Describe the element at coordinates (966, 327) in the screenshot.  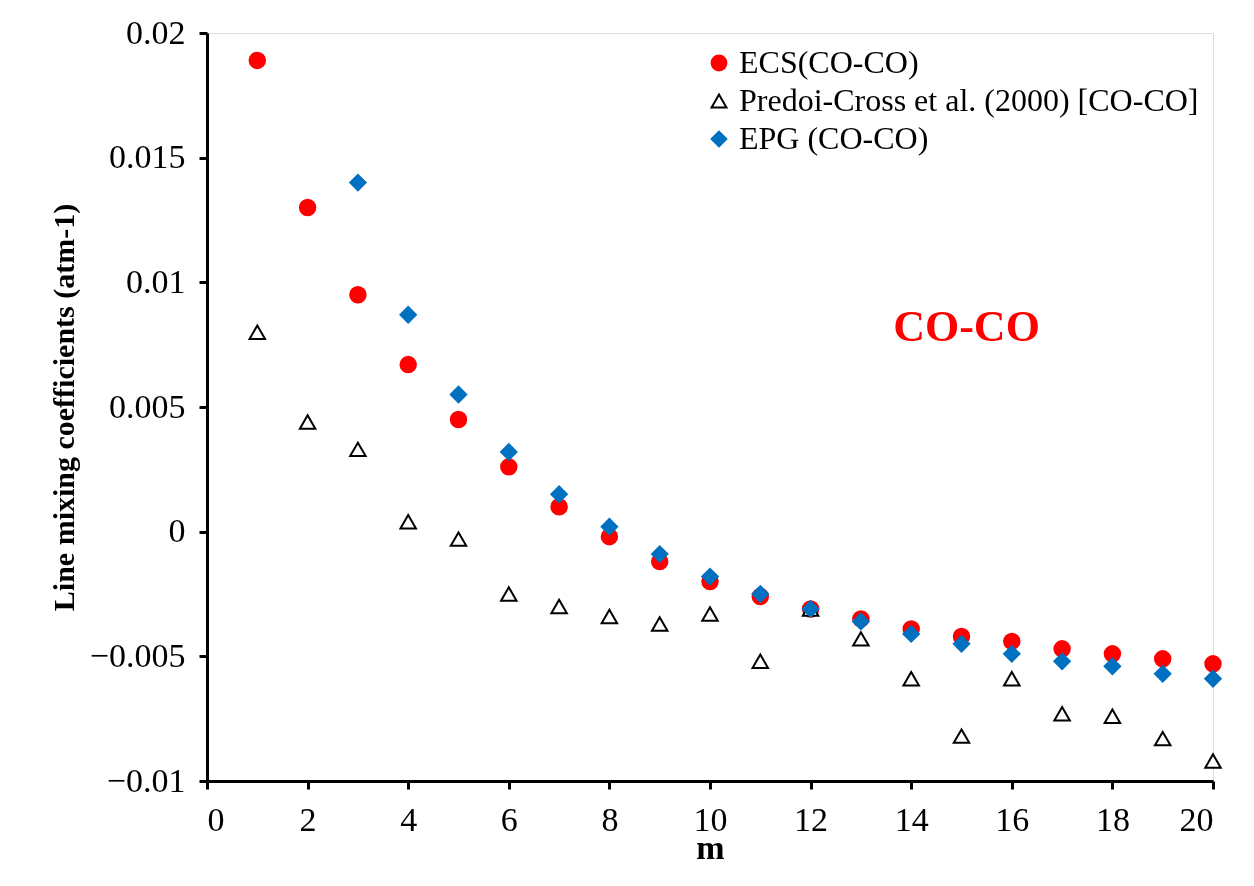
I see `annotation: CO-CO` at that location.